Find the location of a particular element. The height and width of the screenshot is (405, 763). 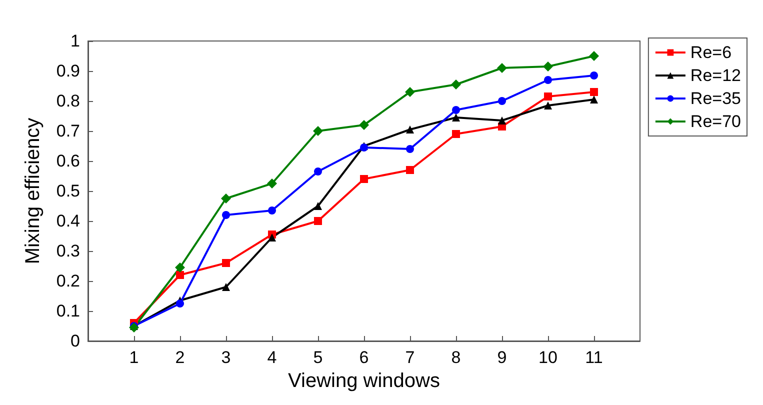

y-tick-label: 0.1 is located at coordinates (68, 311).